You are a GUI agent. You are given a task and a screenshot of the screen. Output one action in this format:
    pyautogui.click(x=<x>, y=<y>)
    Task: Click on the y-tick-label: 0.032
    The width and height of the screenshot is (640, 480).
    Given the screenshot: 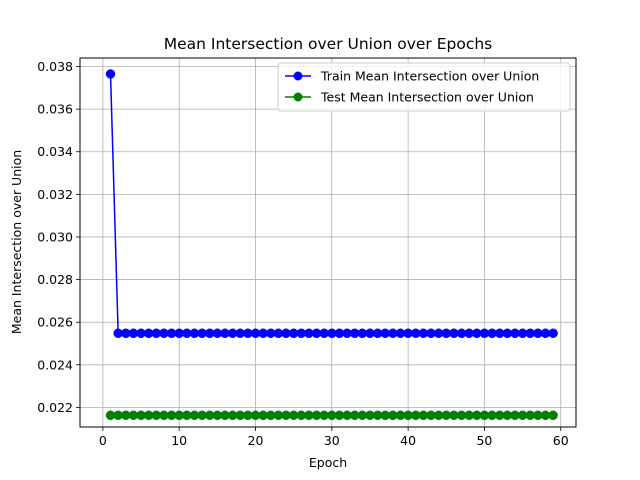 What is the action you would take?
    pyautogui.click(x=55, y=194)
    